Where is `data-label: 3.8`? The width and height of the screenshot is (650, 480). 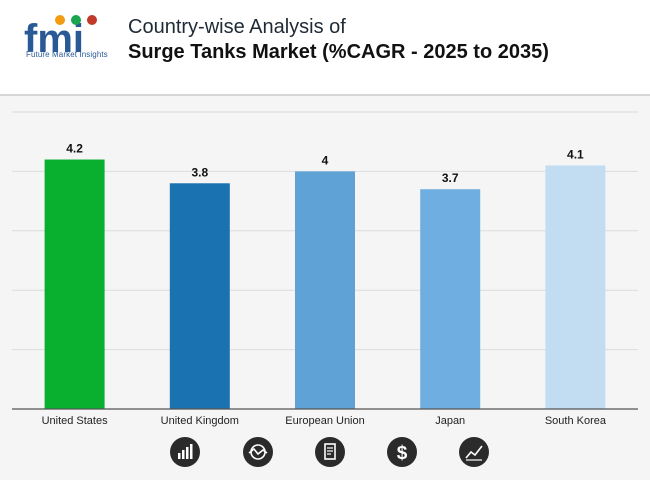
data-label: 3.8 is located at coordinates (199, 172).